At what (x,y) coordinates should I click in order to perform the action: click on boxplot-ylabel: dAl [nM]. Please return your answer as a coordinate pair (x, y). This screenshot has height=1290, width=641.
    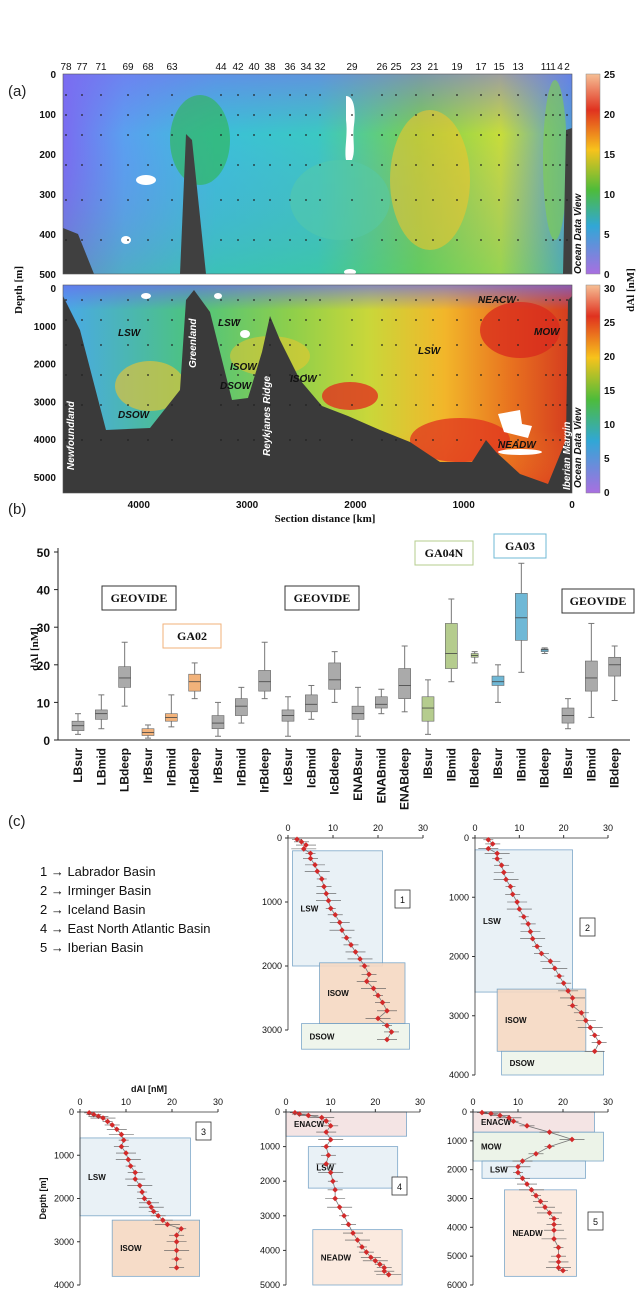
    Looking at the image, I should click on (35, 649).